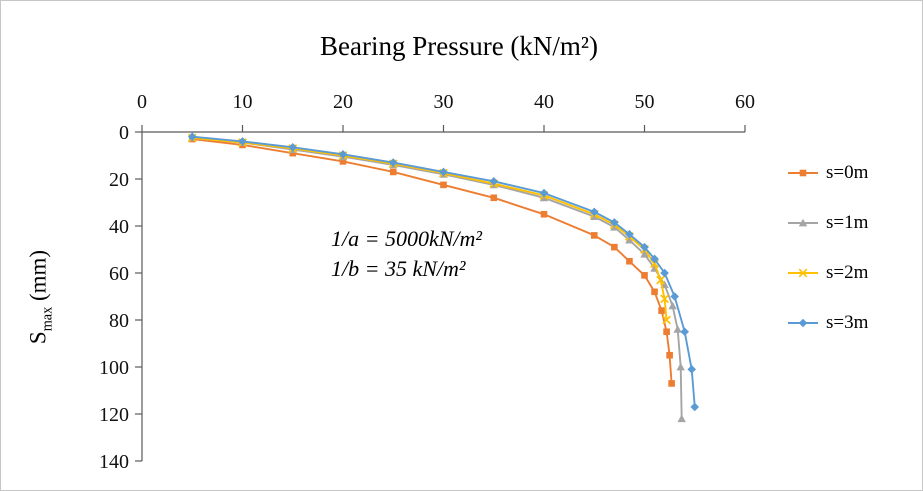 This screenshot has height=491, width=923. What do you see at coordinates (38, 278) in the screenshot?
I see `y-axis-title-suffix: (mm)` at bounding box center [38, 278].